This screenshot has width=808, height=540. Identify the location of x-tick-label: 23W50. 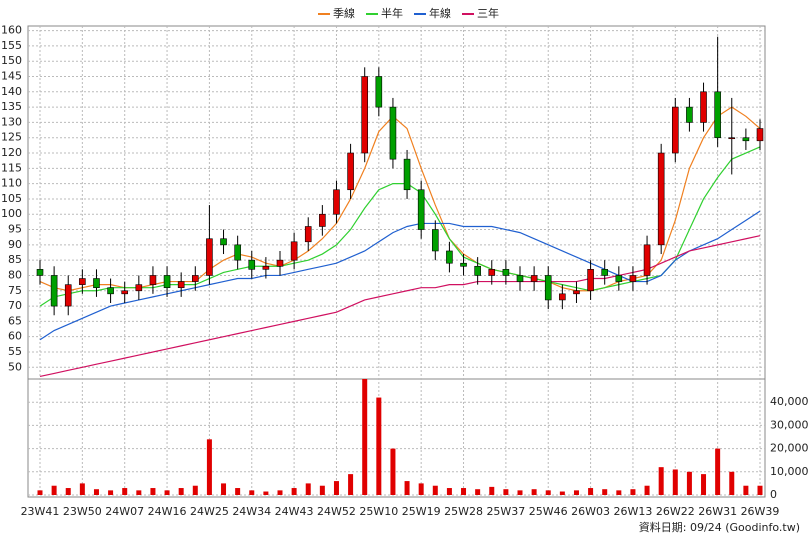
(82, 511).